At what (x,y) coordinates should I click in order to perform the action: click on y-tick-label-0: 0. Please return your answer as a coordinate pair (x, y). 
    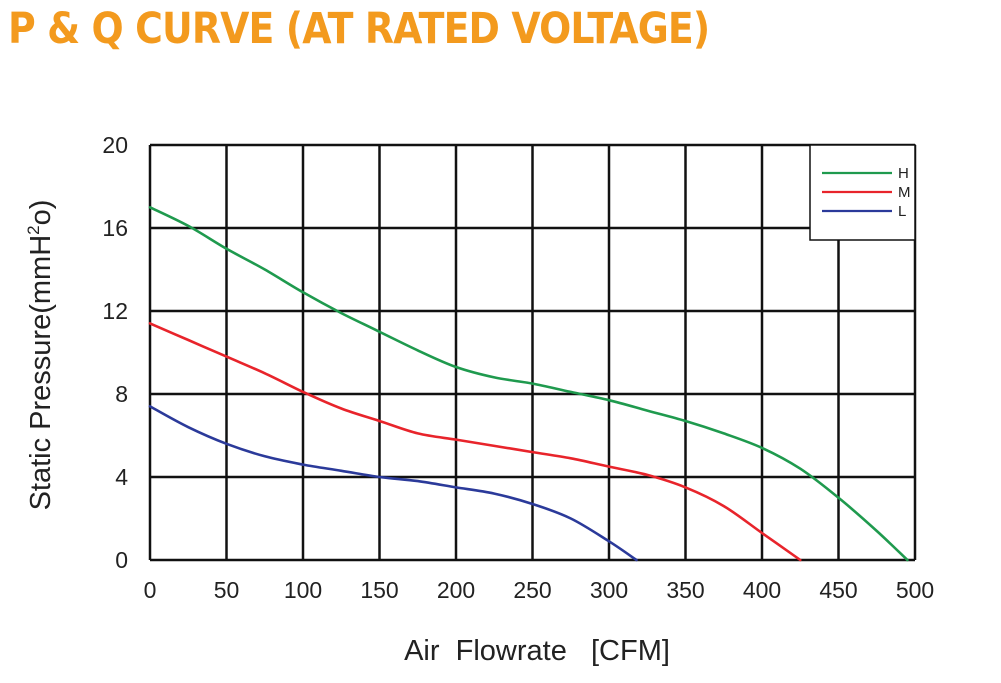
    Looking at the image, I should click on (121, 560).